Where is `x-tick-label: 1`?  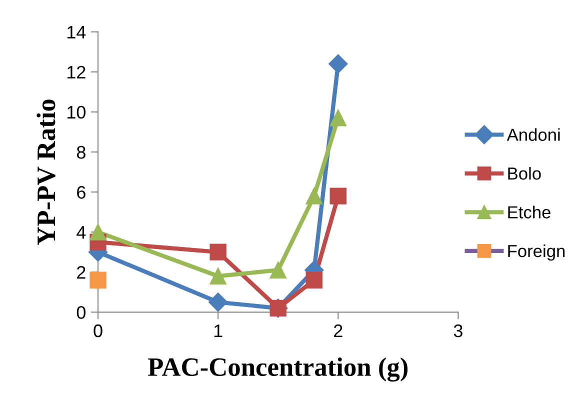
x-tick-label: 1 is located at coordinates (218, 331).